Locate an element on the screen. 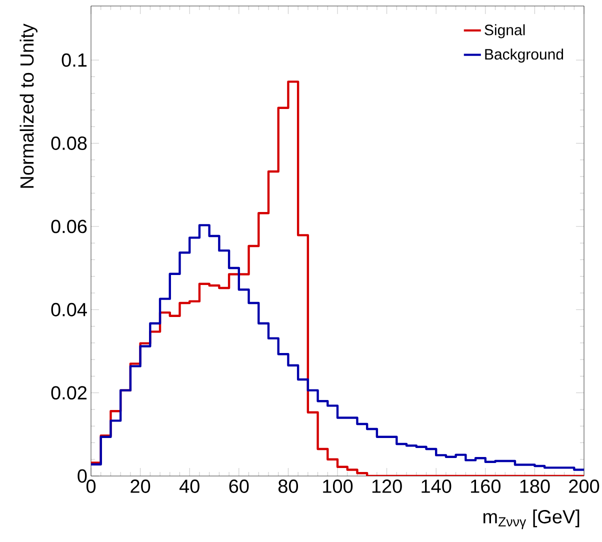  x-tick-label: 40 is located at coordinates (189, 486).